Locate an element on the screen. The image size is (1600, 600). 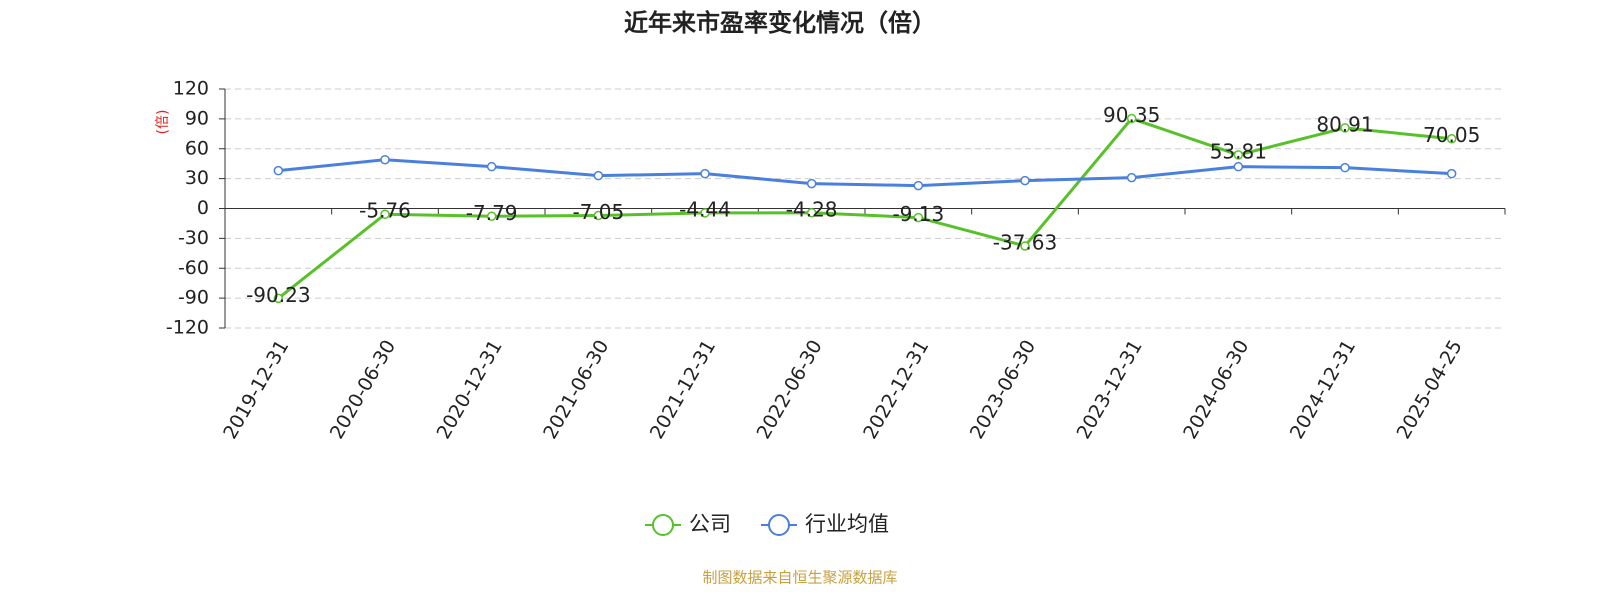
data-label: -7.79 is located at coordinates (492, 213).